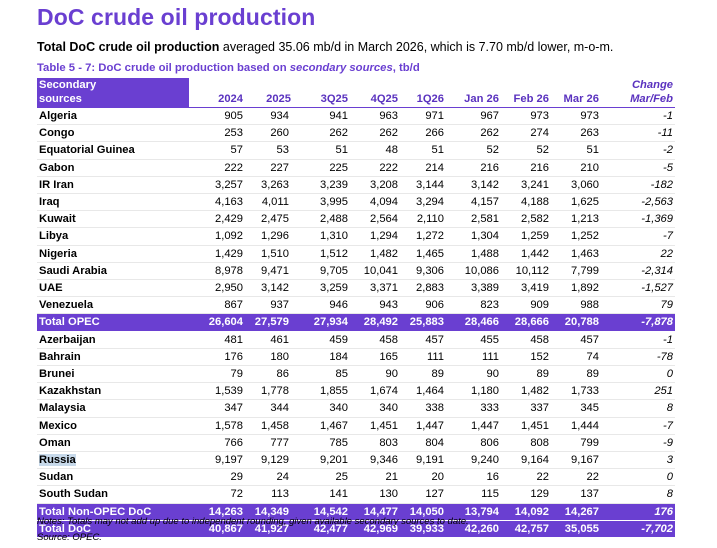  Describe the element at coordinates (526, 288) in the screenshot. I see `cell-value: 3,419` at that location.